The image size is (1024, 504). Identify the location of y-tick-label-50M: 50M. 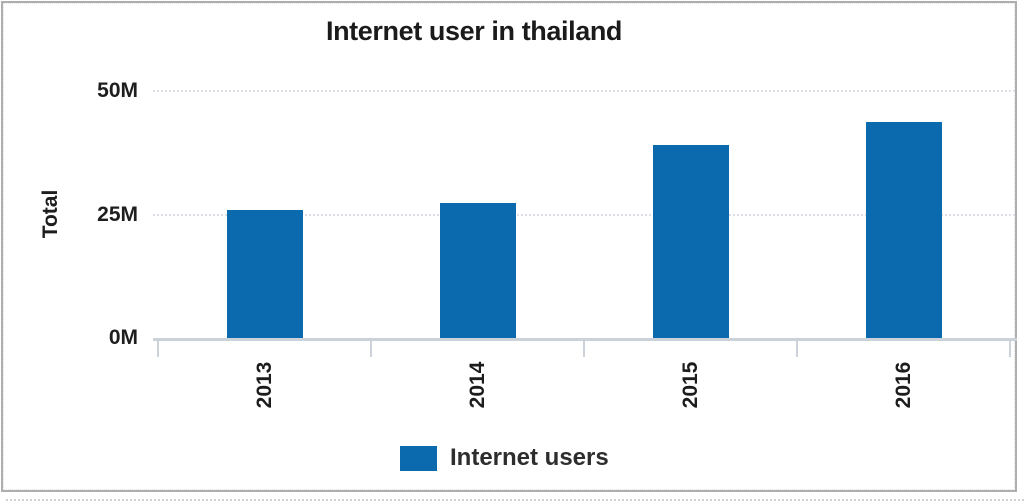
(117, 90).